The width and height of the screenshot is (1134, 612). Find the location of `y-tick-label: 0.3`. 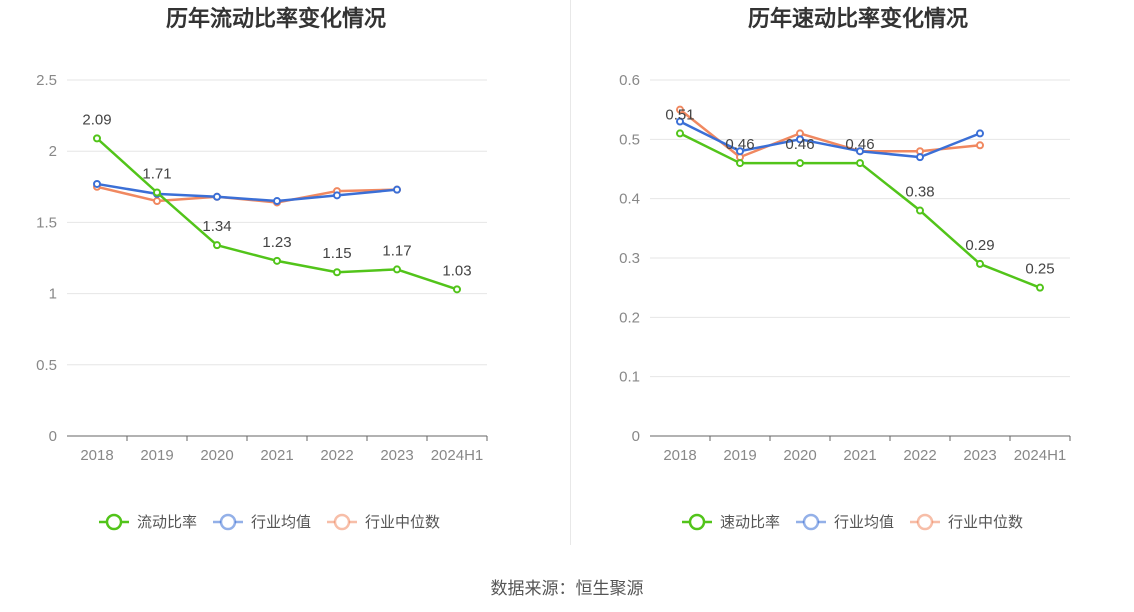

y-tick-label: 0.3 is located at coordinates (629, 258).